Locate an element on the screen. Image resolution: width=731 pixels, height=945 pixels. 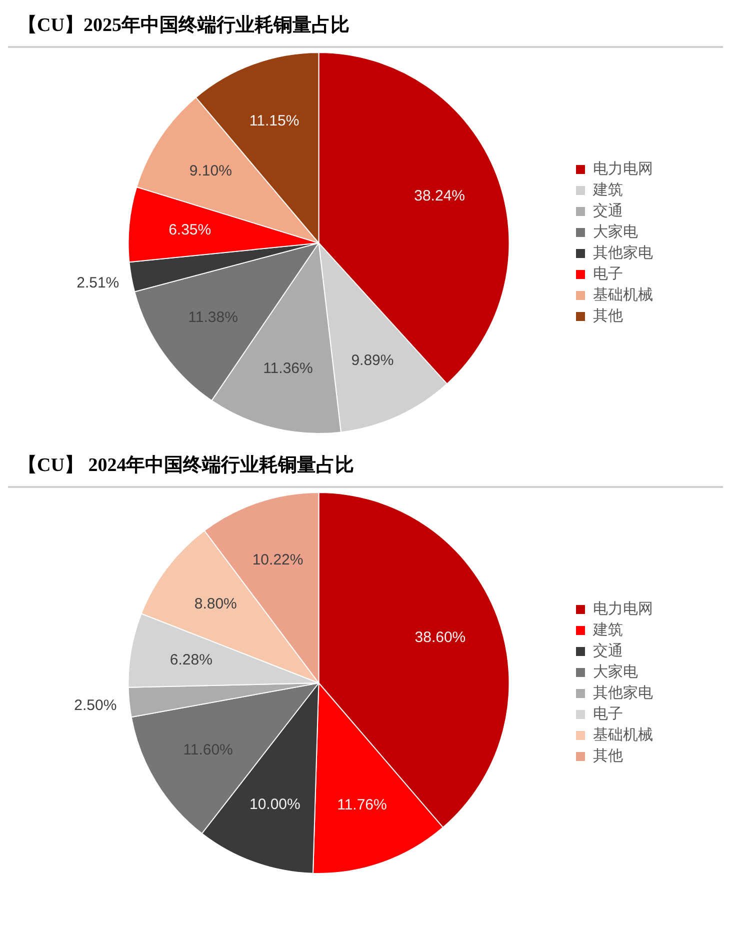
data-label: 6.35% is located at coordinates (190, 229).